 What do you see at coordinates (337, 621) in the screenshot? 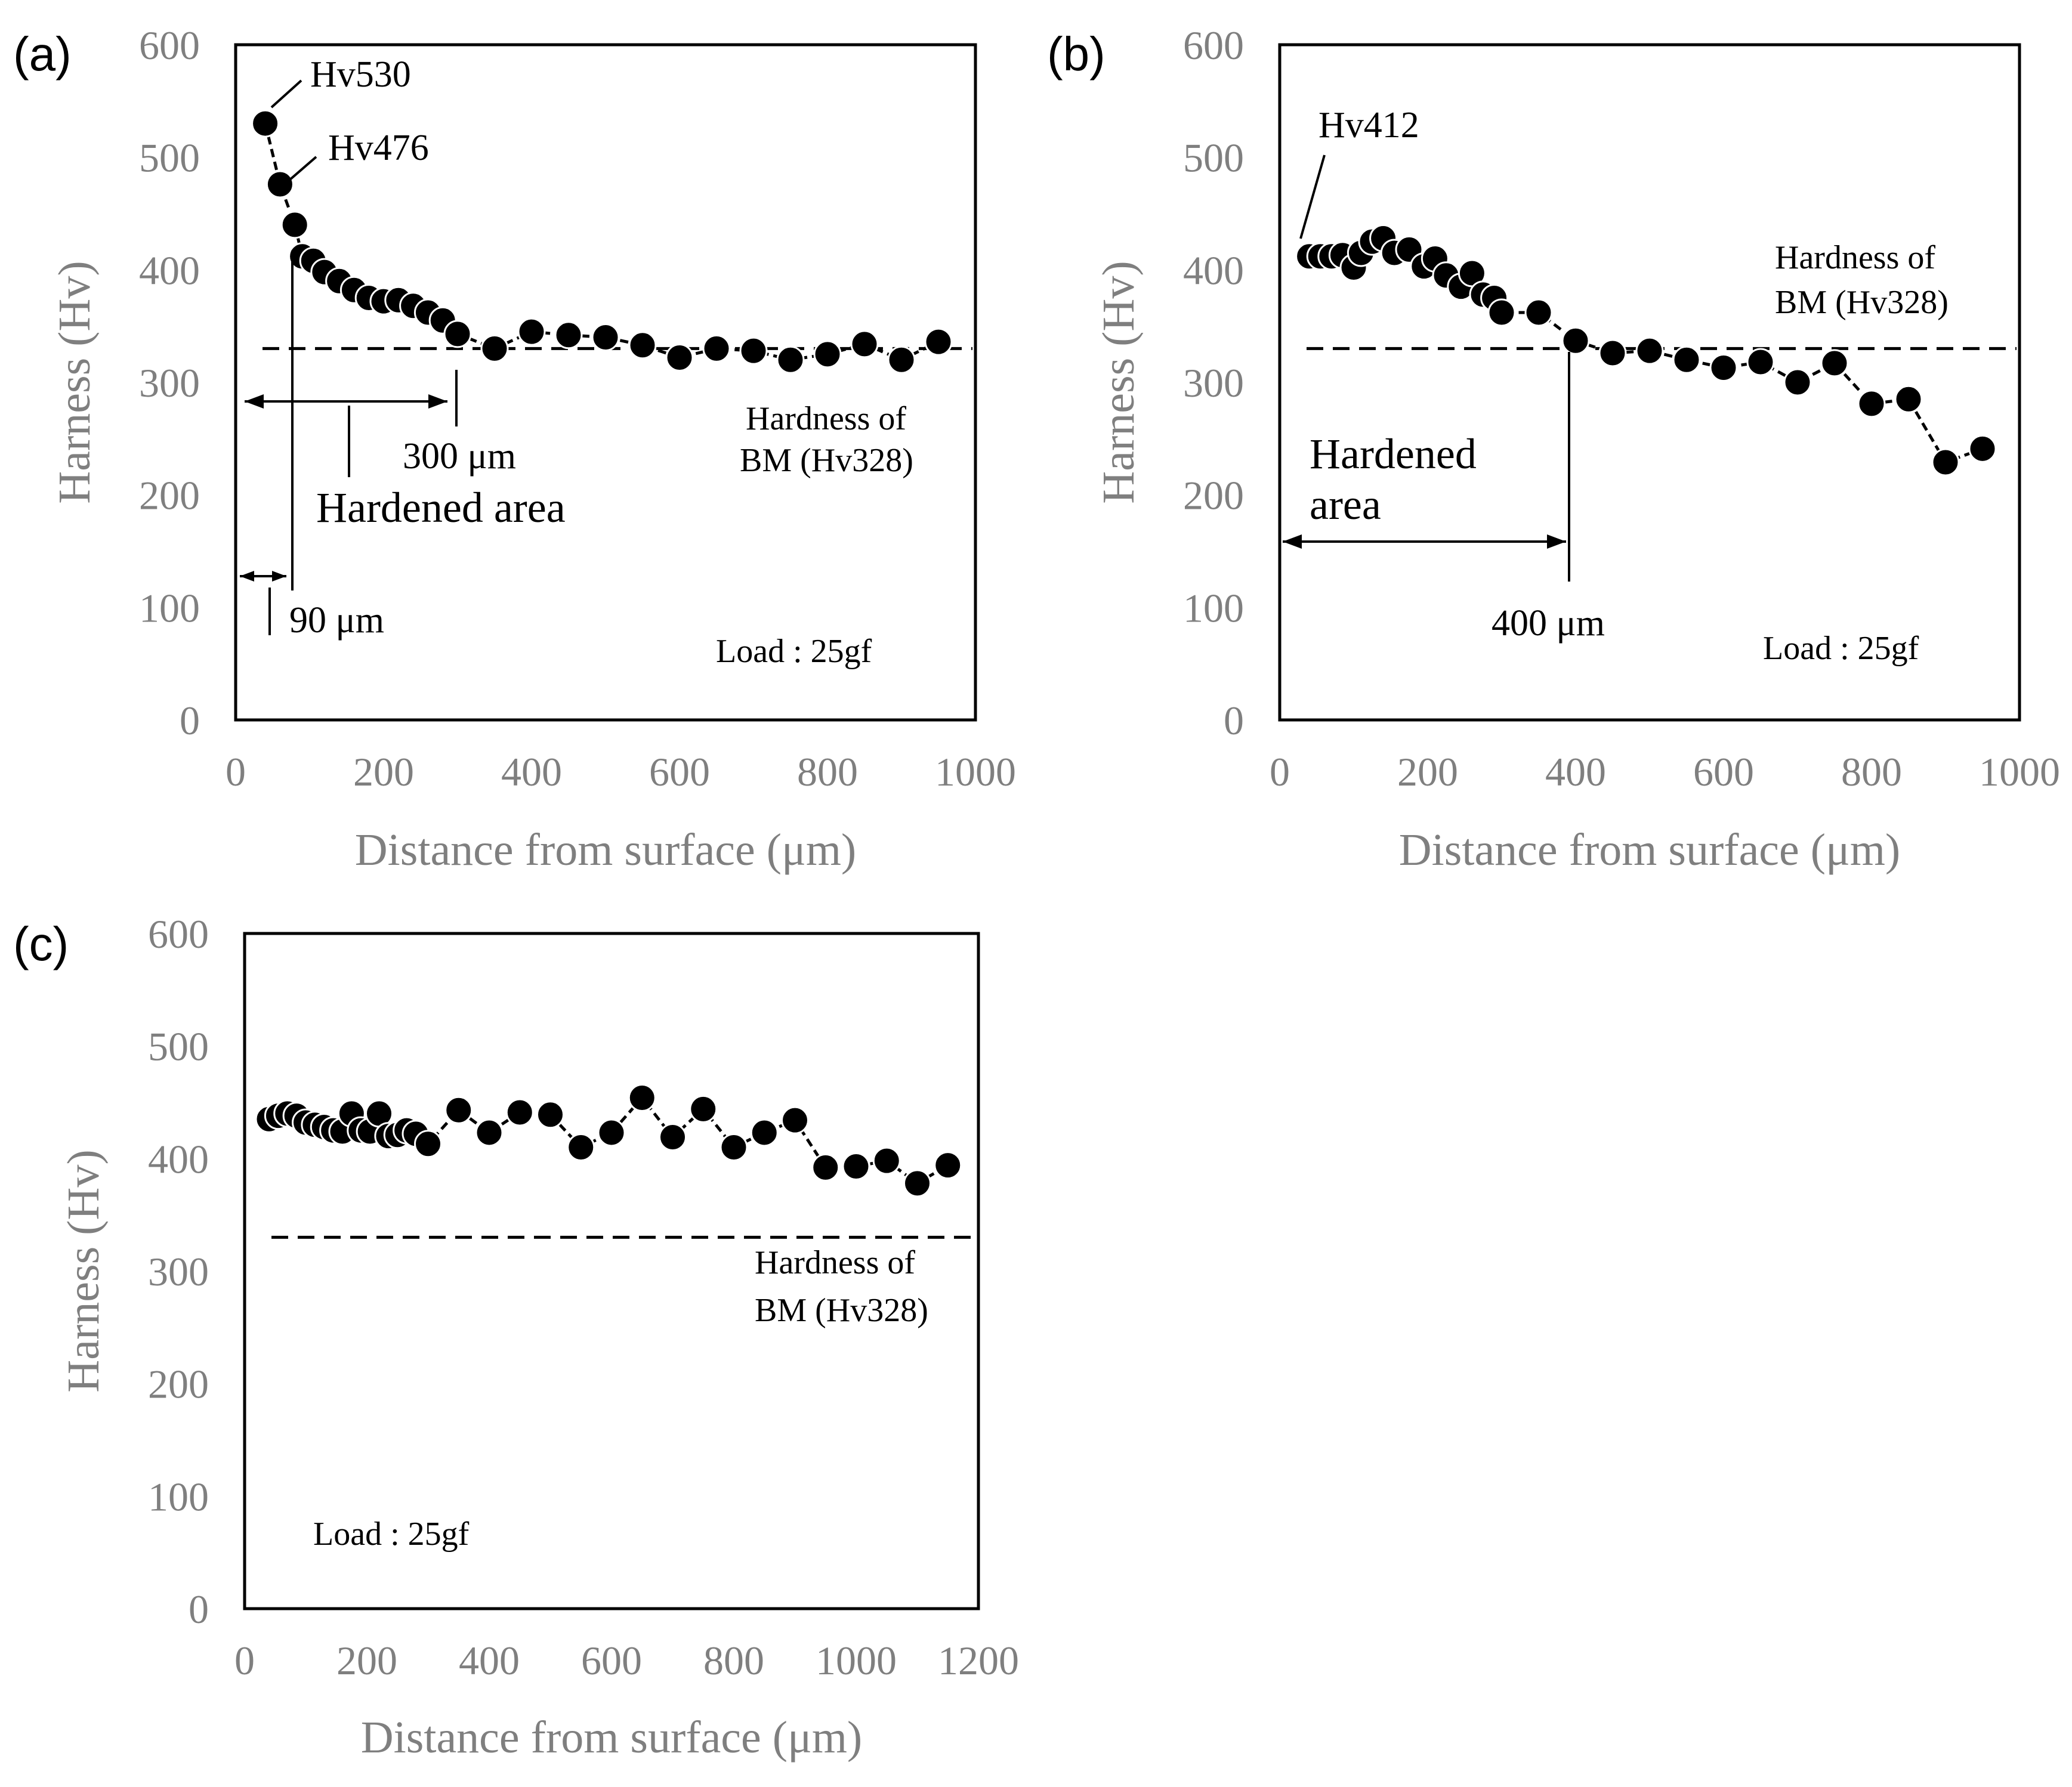
I see `annotation-90um: 90 μm` at bounding box center [337, 621].